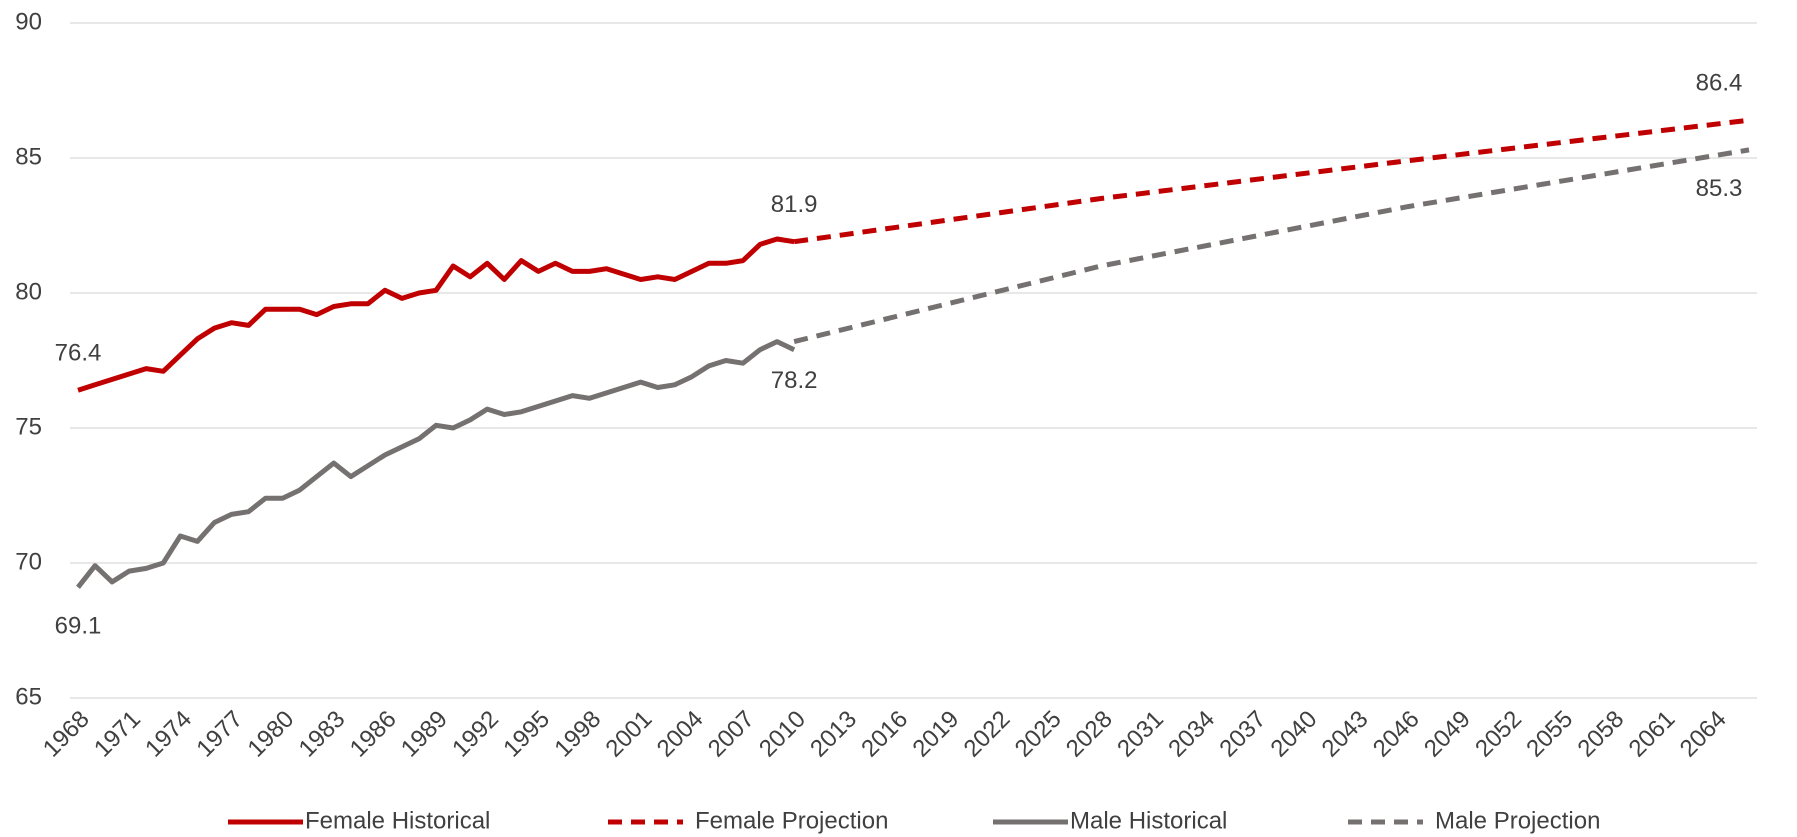  Describe the element at coordinates (475, 734) in the screenshot. I see `x-tick-label: 1992` at that location.